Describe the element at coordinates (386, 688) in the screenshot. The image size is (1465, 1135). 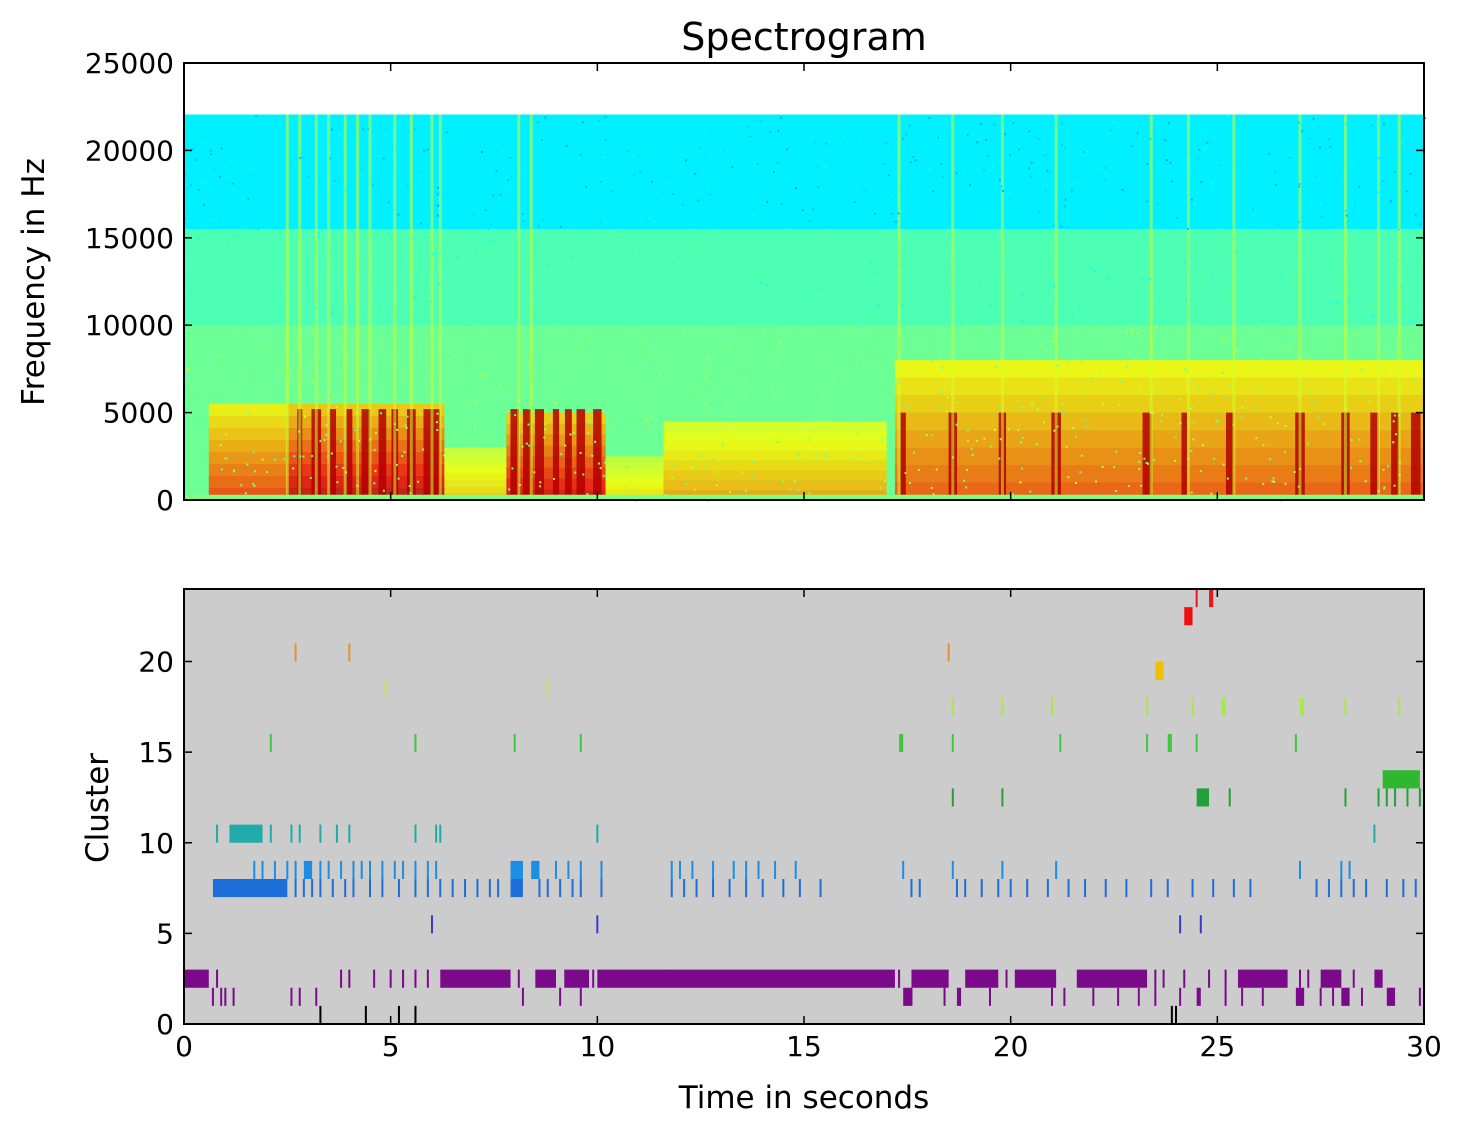
I see `cluster-18-event` at that location.